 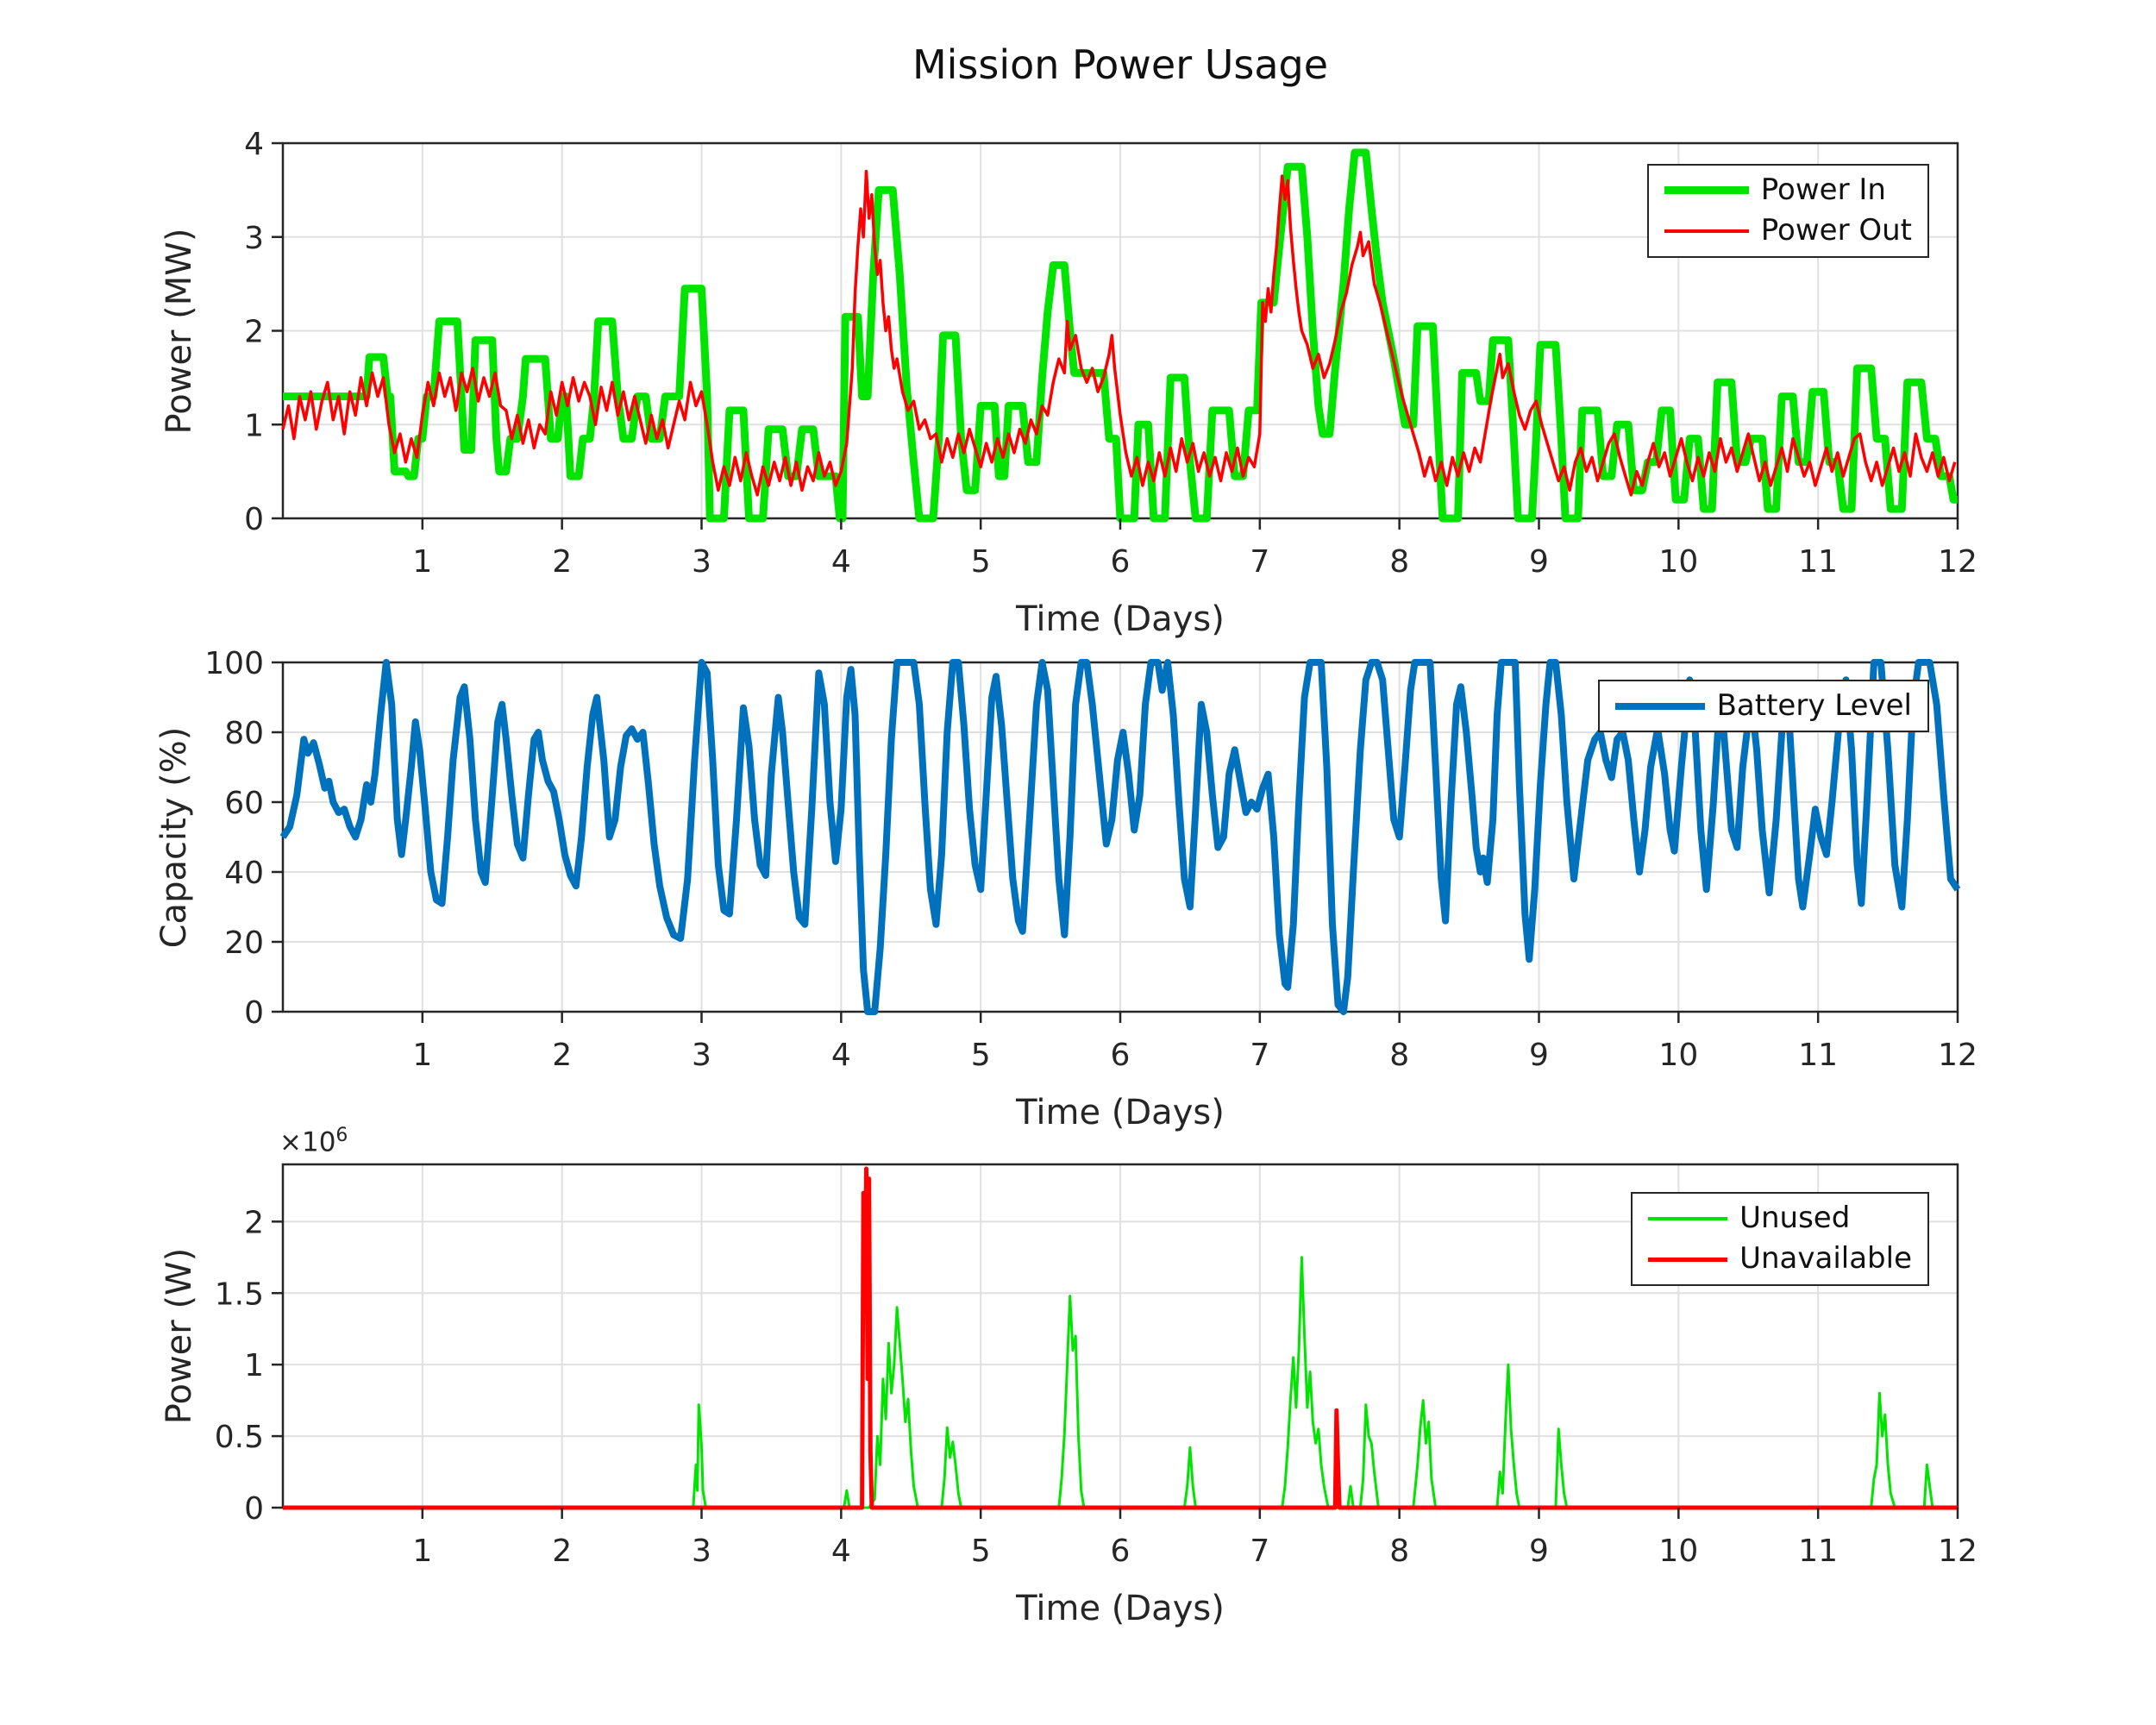 What do you see at coordinates (1836, 230) in the screenshot?
I see `legend-label-power-out: Power Out` at bounding box center [1836, 230].